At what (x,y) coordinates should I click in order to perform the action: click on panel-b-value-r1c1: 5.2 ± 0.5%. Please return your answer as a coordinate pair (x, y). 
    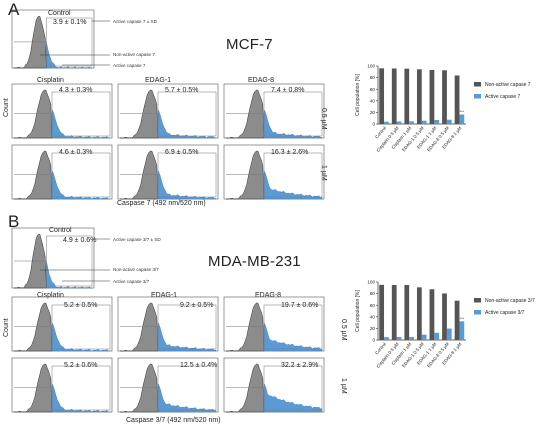
    Looking at the image, I should click on (81, 305).